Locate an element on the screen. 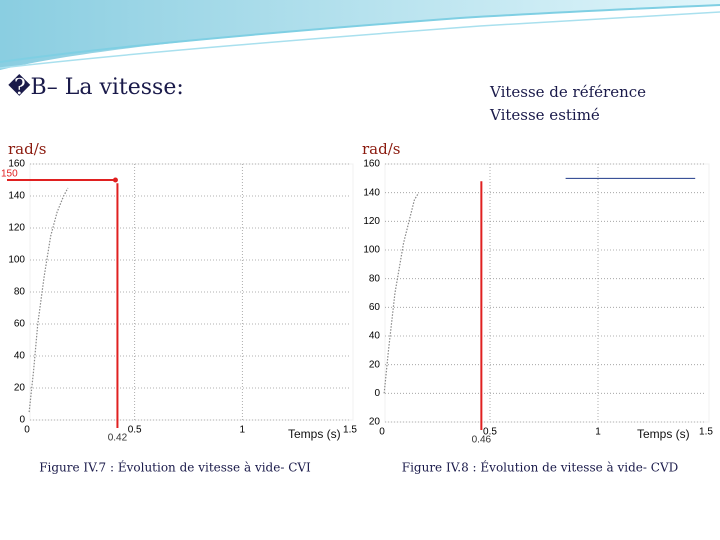  legend-entry: Vitesse estimé is located at coordinates (544, 115).